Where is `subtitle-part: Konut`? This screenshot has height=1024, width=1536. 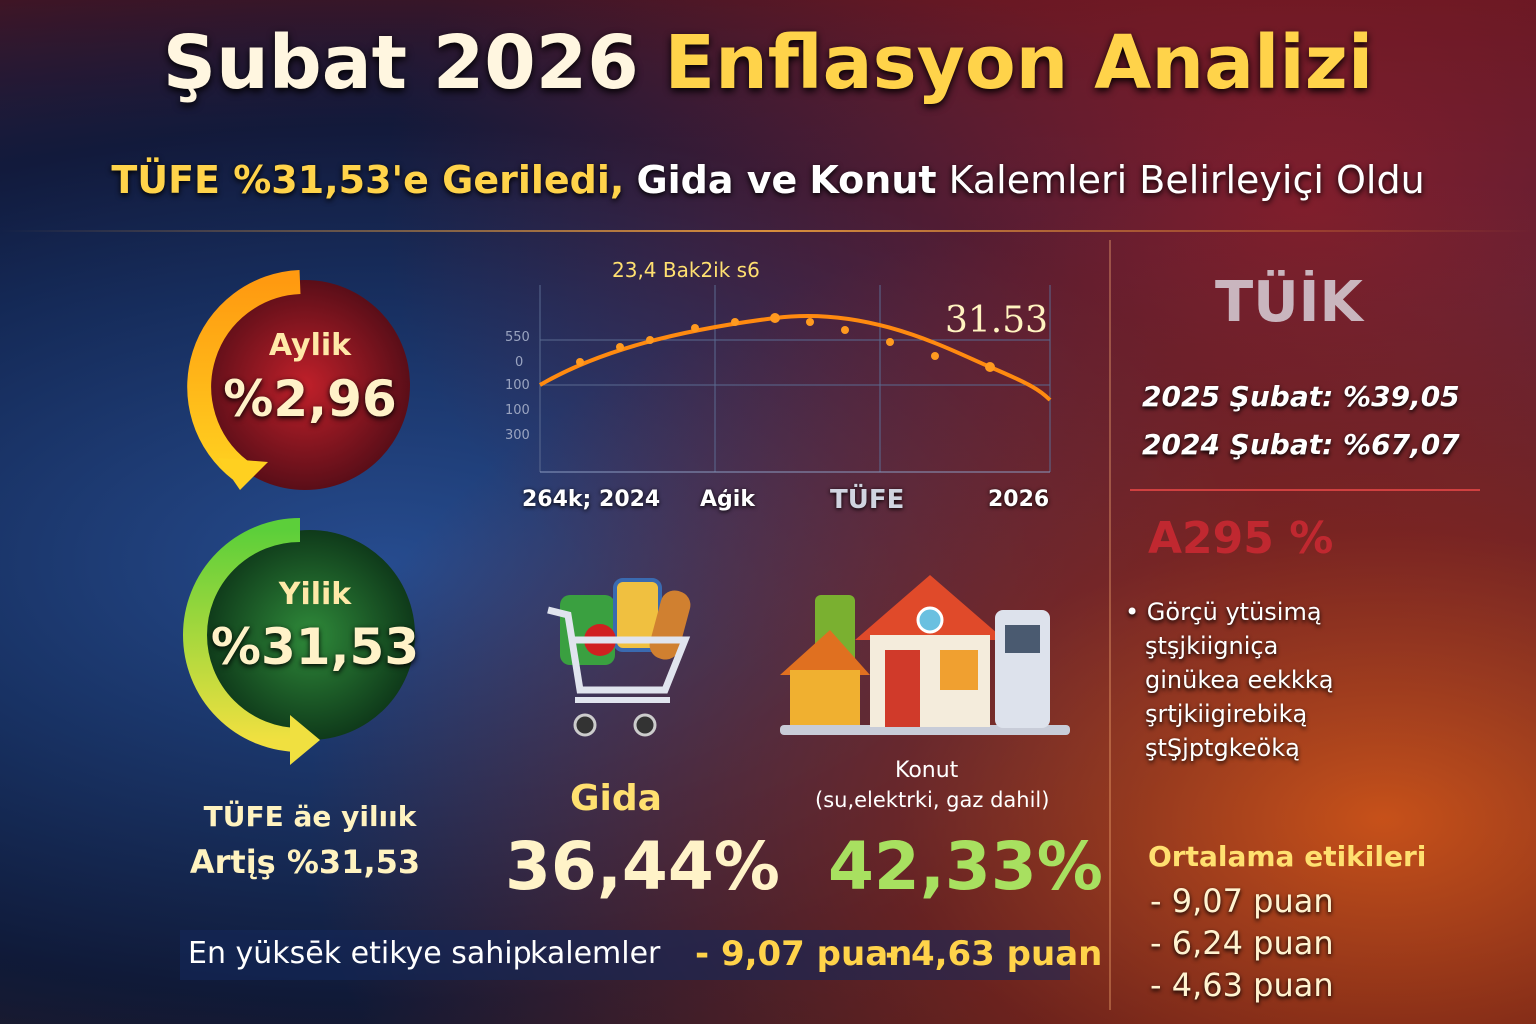
subtitle-part: Konut is located at coordinates (873, 180).